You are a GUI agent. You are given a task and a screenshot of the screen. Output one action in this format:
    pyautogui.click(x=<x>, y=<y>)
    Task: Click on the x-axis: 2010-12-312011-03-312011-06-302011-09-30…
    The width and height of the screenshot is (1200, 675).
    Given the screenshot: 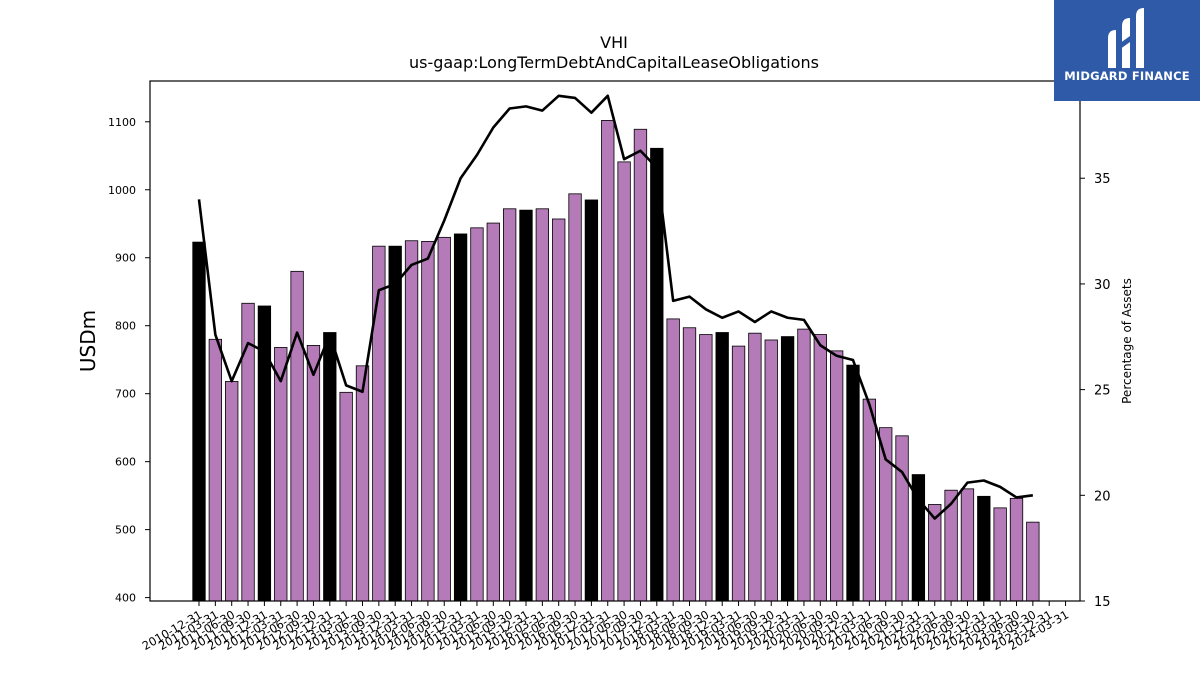 What is the action you would take?
    pyautogui.click(x=605, y=627)
    